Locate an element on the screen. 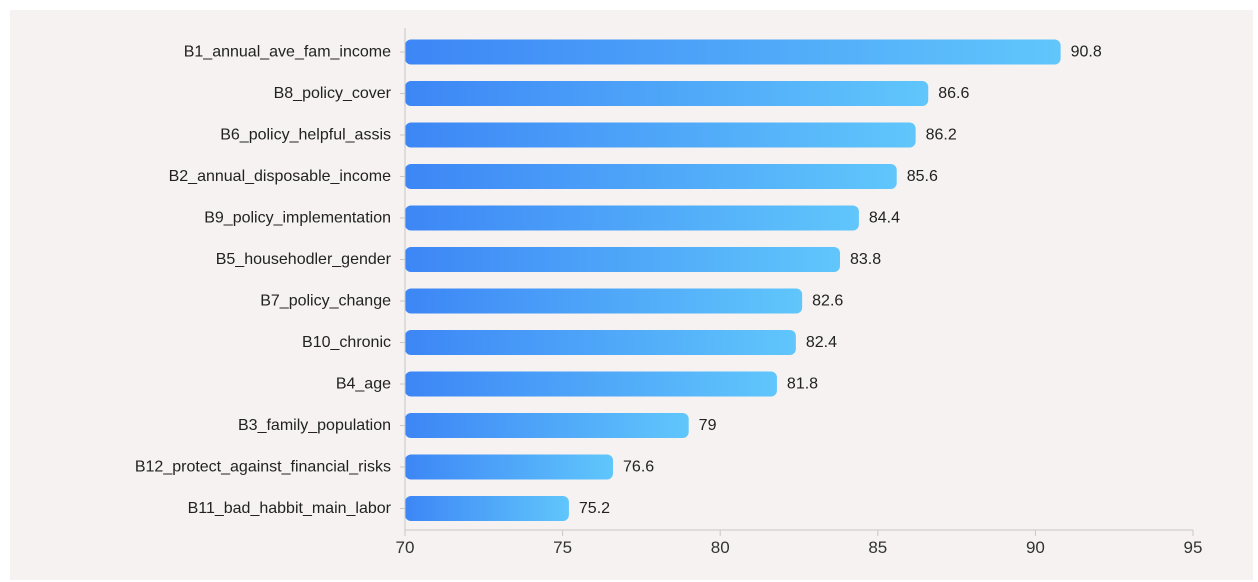 The height and width of the screenshot is (582, 1258). bar-value-label: 76.6 is located at coordinates (638, 467).